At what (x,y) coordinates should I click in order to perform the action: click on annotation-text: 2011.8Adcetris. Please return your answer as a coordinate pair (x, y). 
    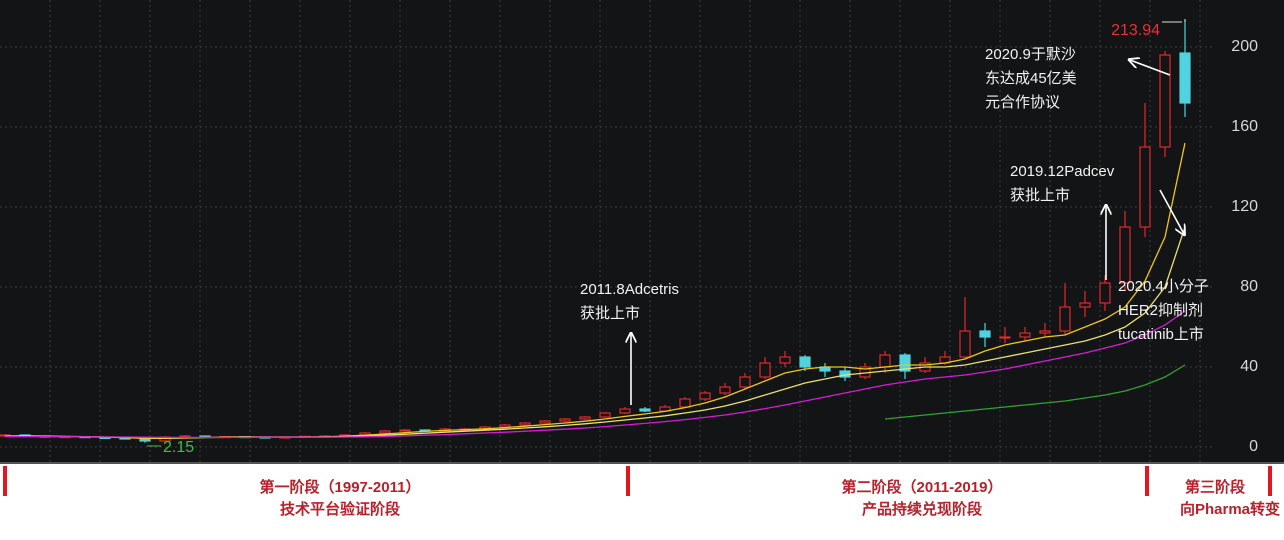
    Looking at the image, I should click on (629, 289).